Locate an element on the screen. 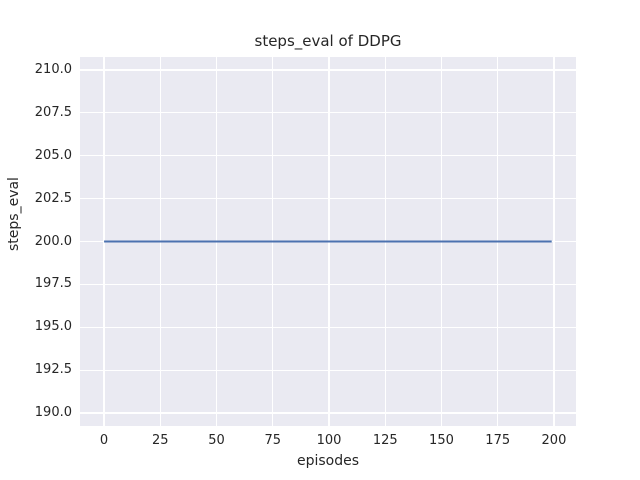 Image resolution: width=640 pixels, height=480 pixels. x-tick-label: 75 is located at coordinates (273, 440).